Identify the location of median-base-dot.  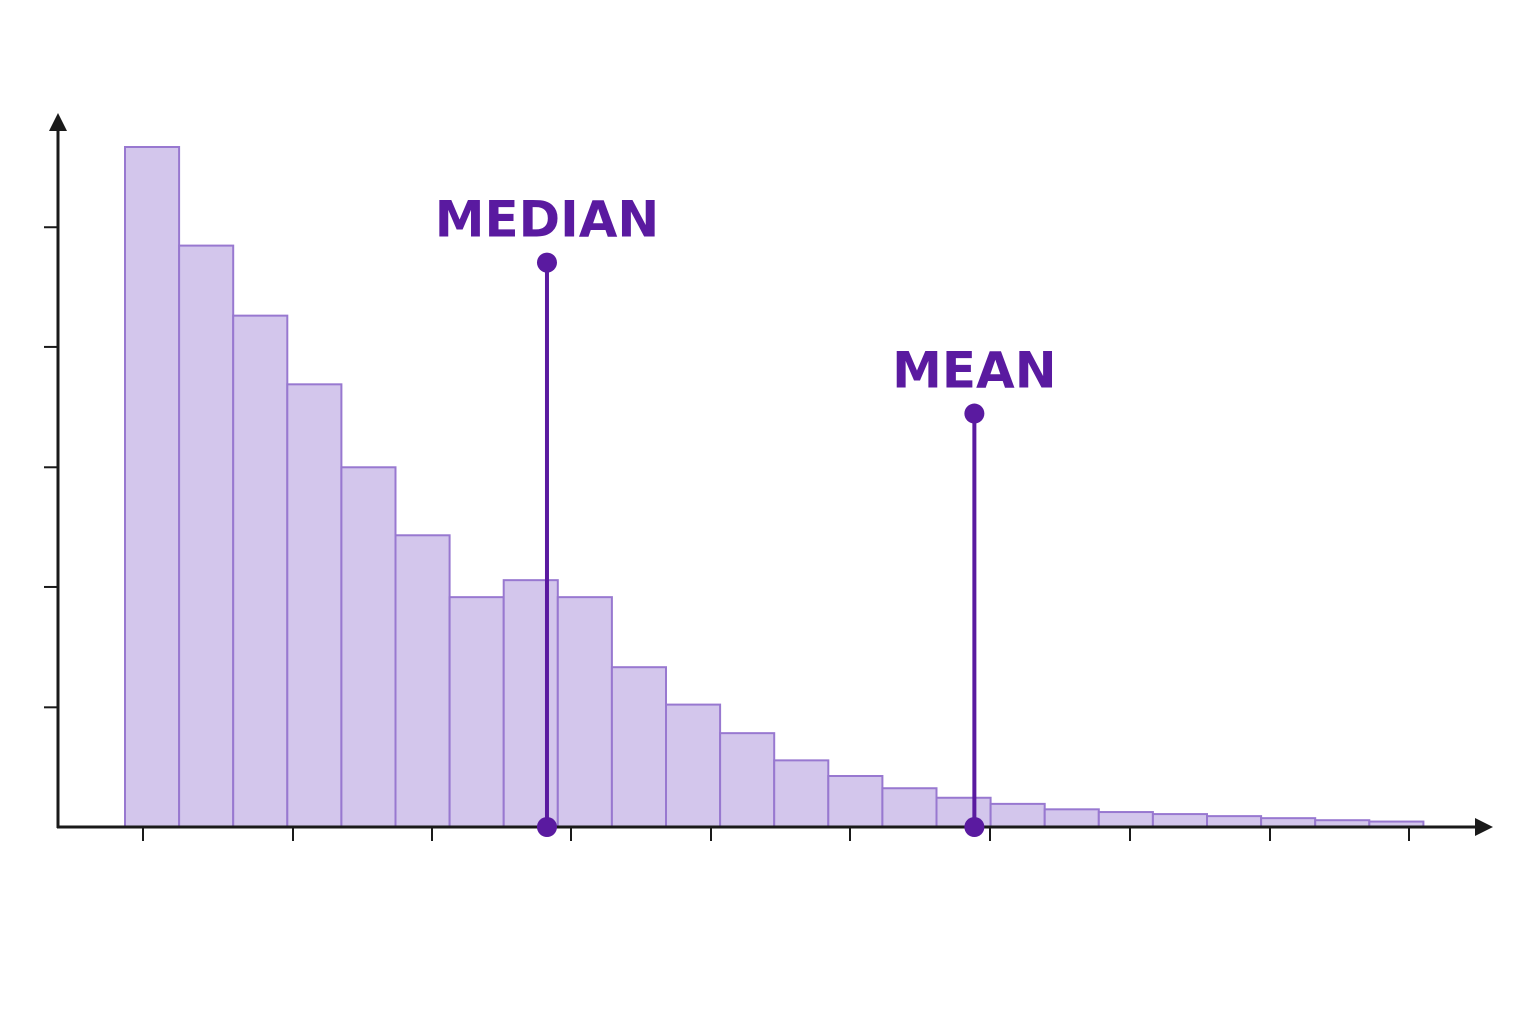
(546, 827).